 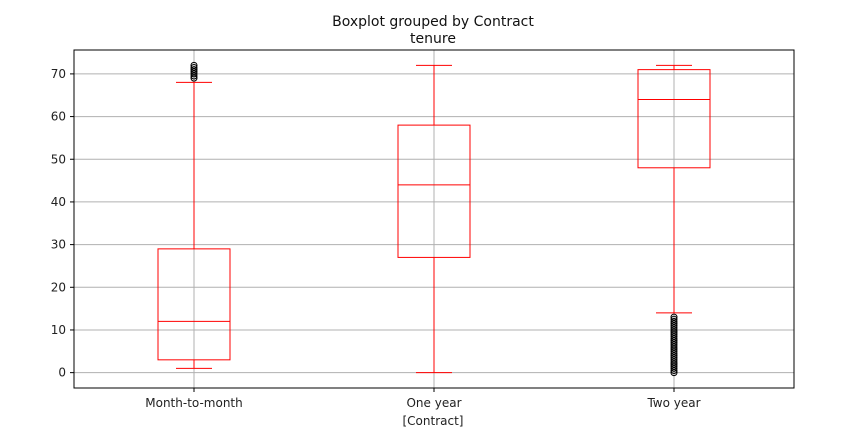 I want to click on x-tick-label: One year, so click(x=433, y=403).